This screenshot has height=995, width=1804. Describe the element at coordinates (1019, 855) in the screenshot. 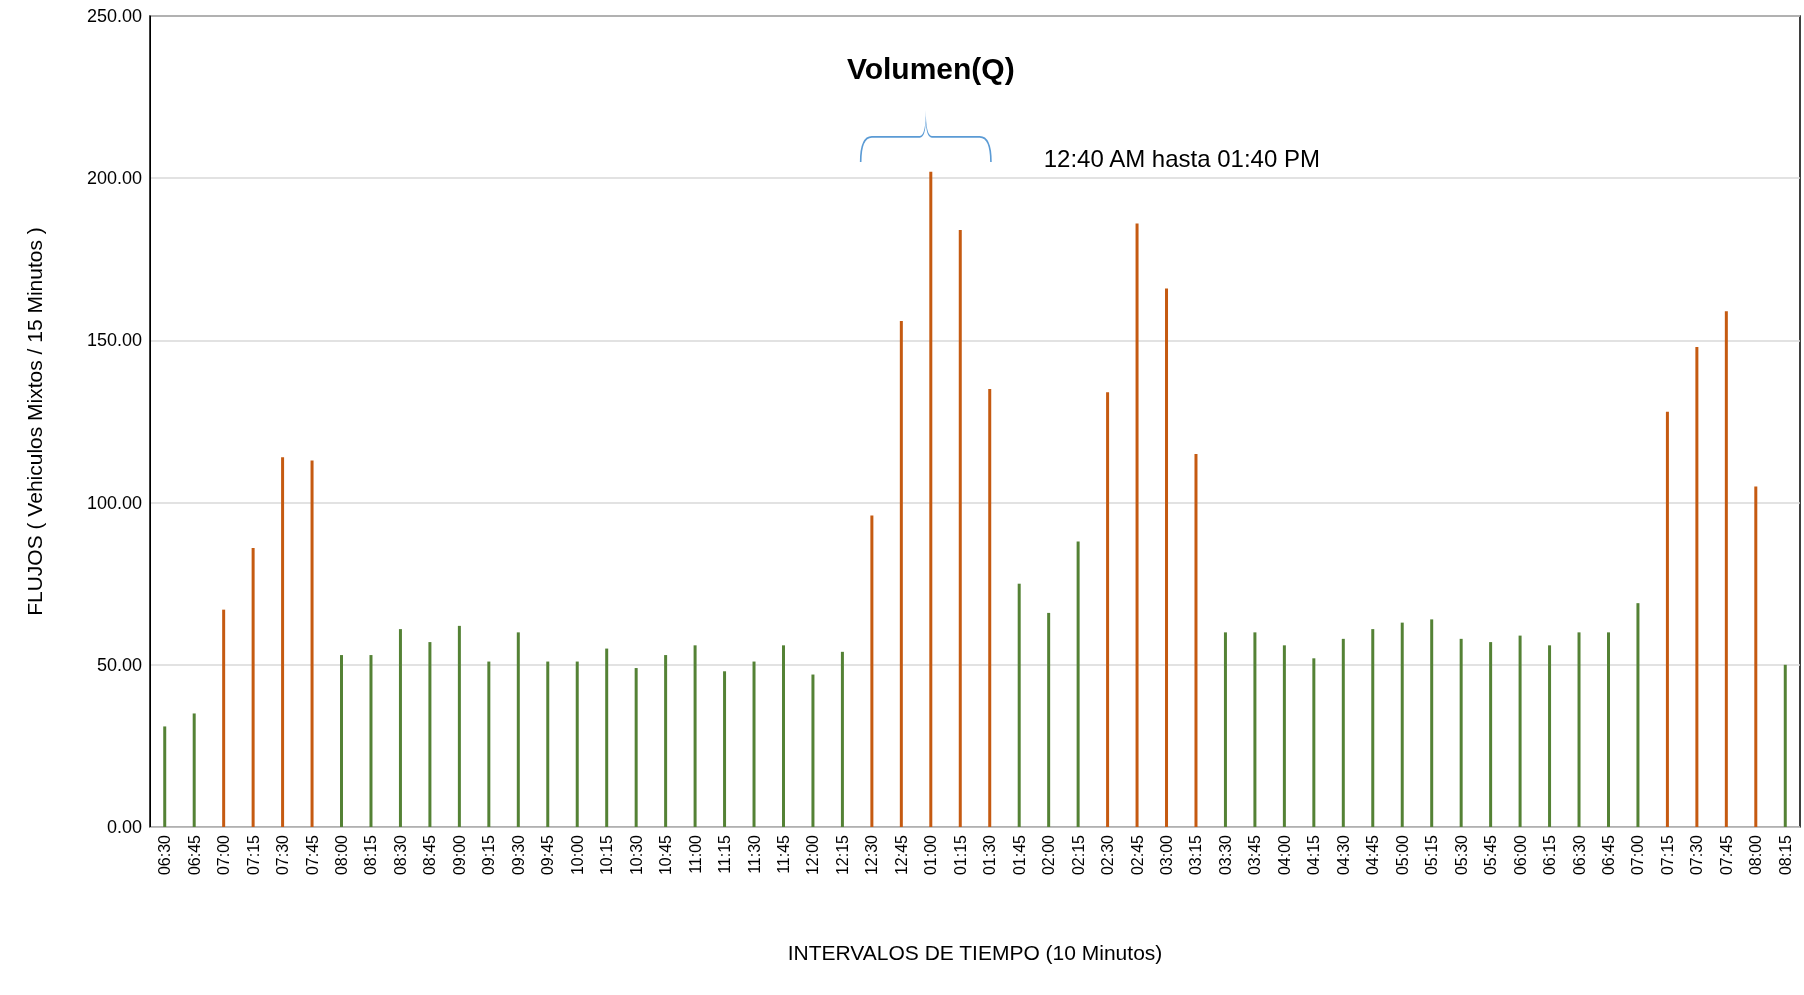

I see `x-tick-label: 01:45` at that location.